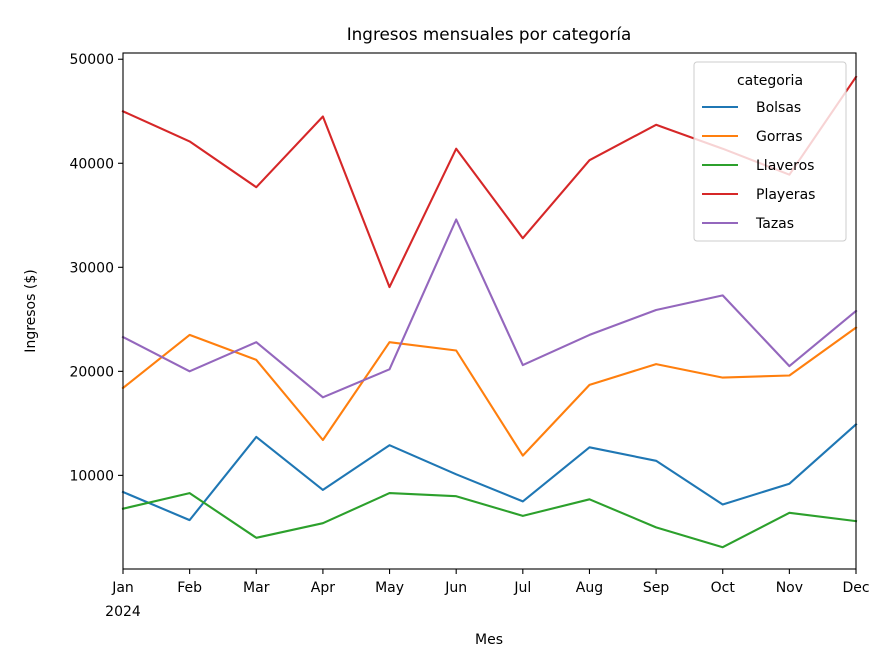 This screenshot has height=672, width=896. Describe the element at coordinates (489, 640) in the screenshot. I see `x-axis-label: Mes` at that location.